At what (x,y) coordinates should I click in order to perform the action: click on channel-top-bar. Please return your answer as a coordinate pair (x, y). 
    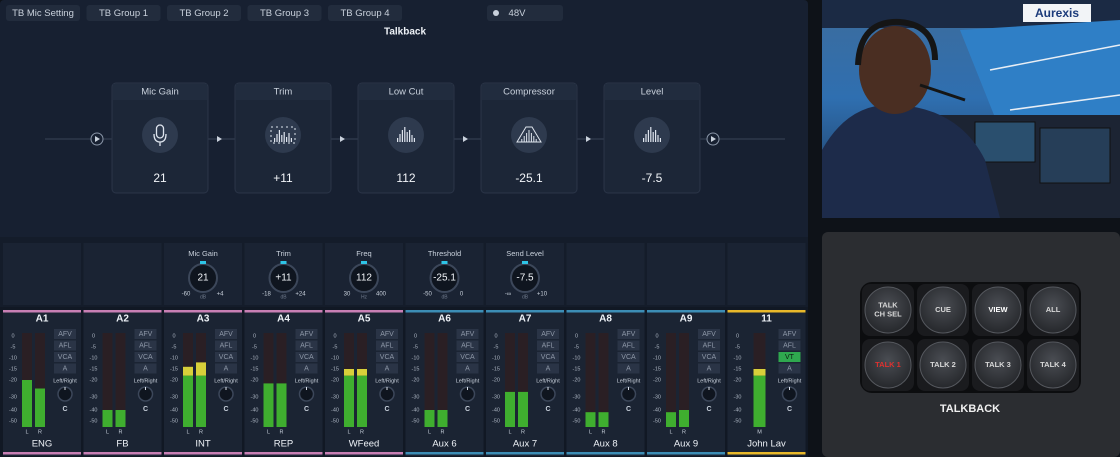
    Looking at the image, I should click on (283, 311).